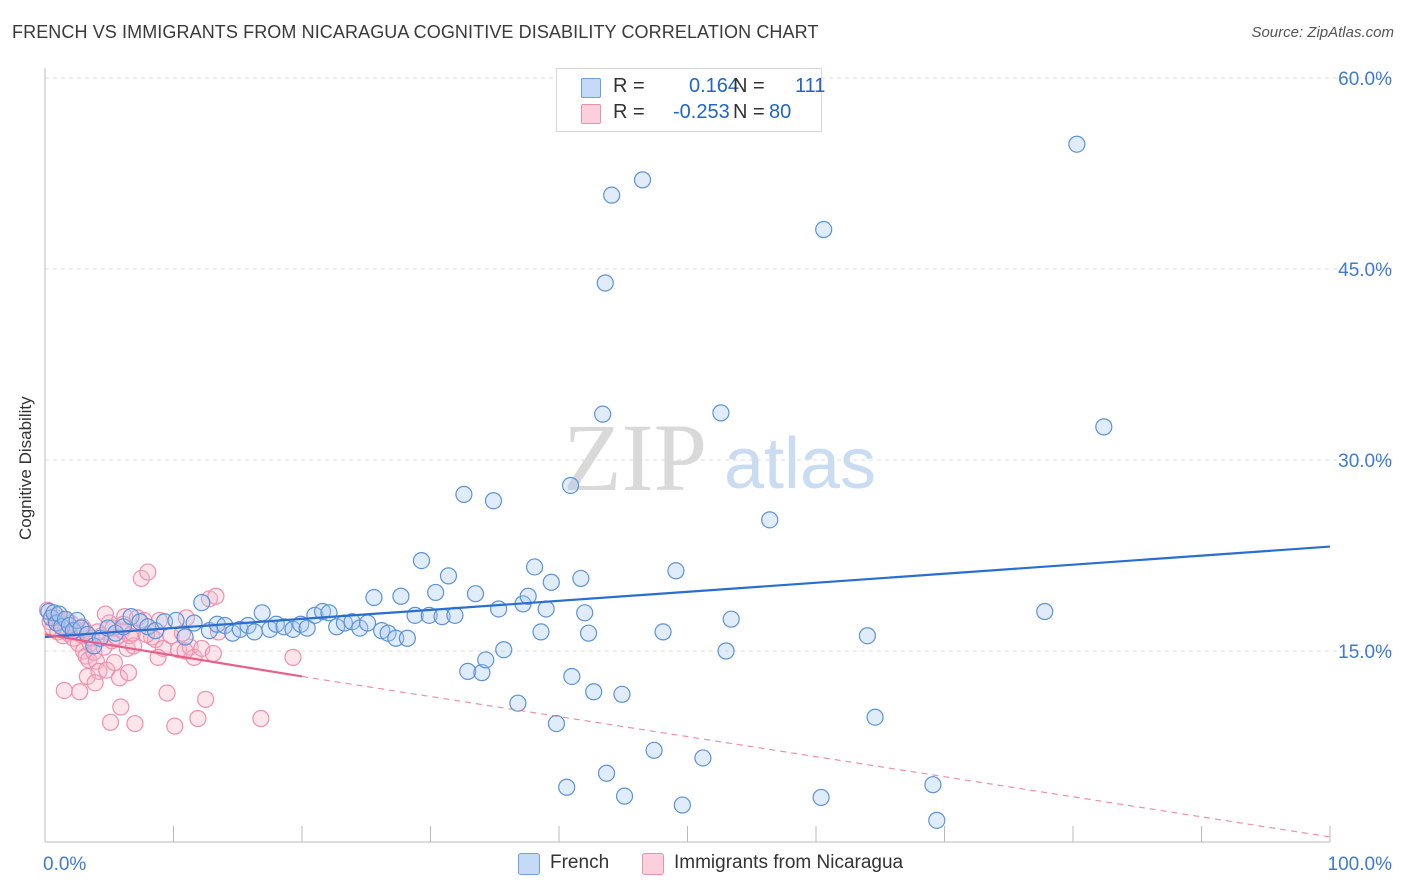 The height and width of the screenshot is (892, 1406). What do you see at coordinates (635, 457) in the screenshot?
I see `watermark-zip: ZIP` at bounding box center [635, 457].